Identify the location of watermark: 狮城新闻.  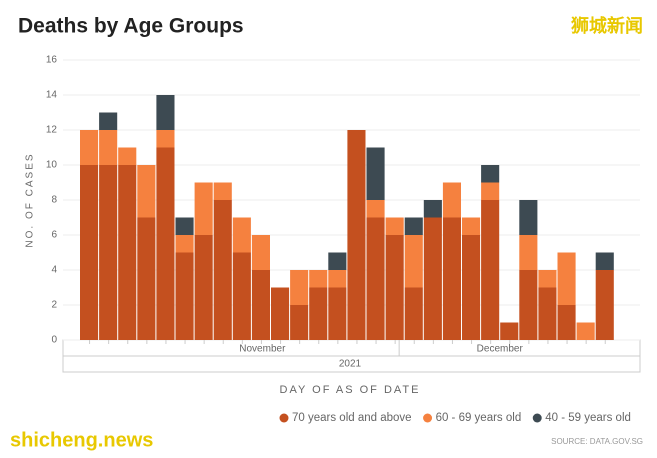
(607, 25).